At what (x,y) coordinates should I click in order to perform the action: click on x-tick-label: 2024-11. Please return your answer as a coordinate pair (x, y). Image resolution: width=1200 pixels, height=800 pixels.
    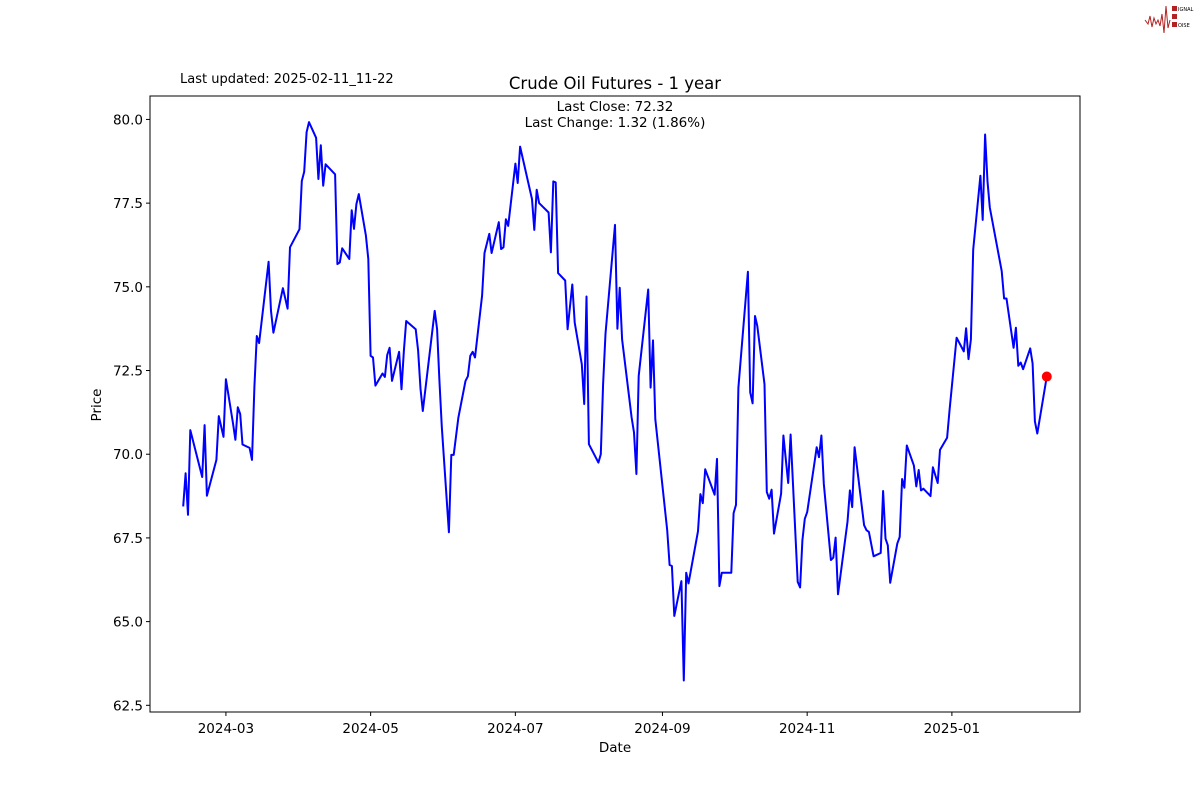
    Looking at the image, I should click on (807, 729).